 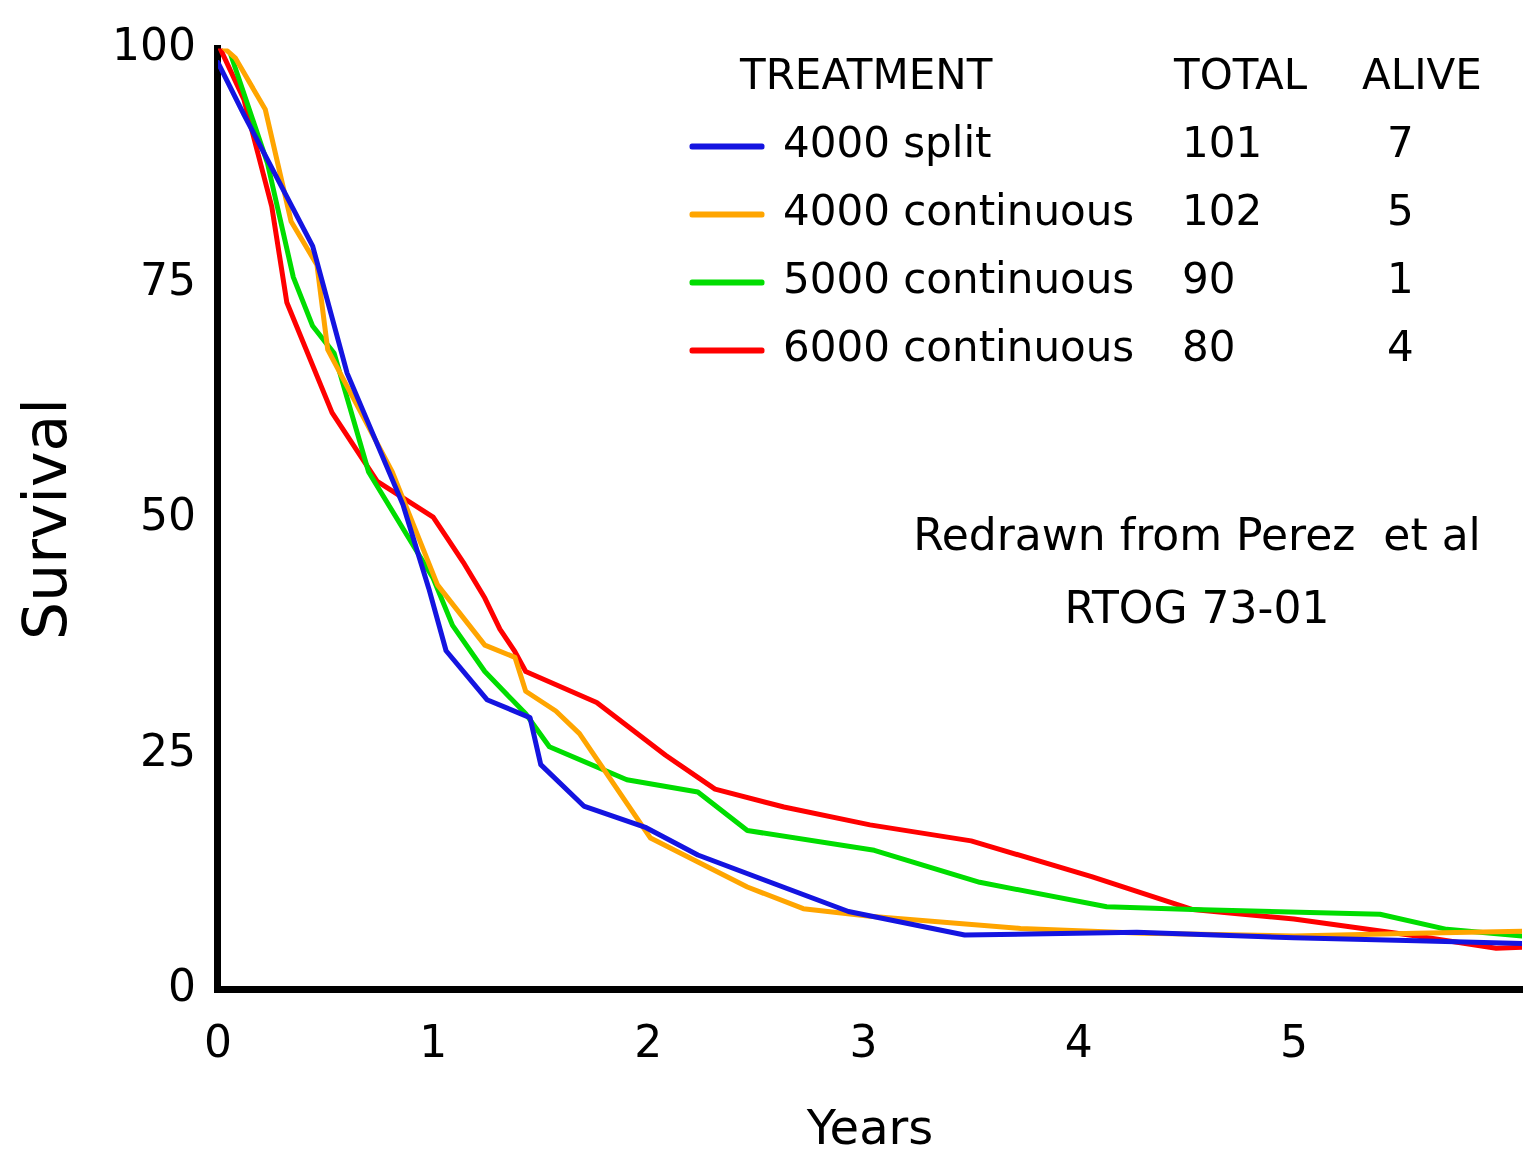 I want to click on annotation: 7, so click(x=1400, y=143).